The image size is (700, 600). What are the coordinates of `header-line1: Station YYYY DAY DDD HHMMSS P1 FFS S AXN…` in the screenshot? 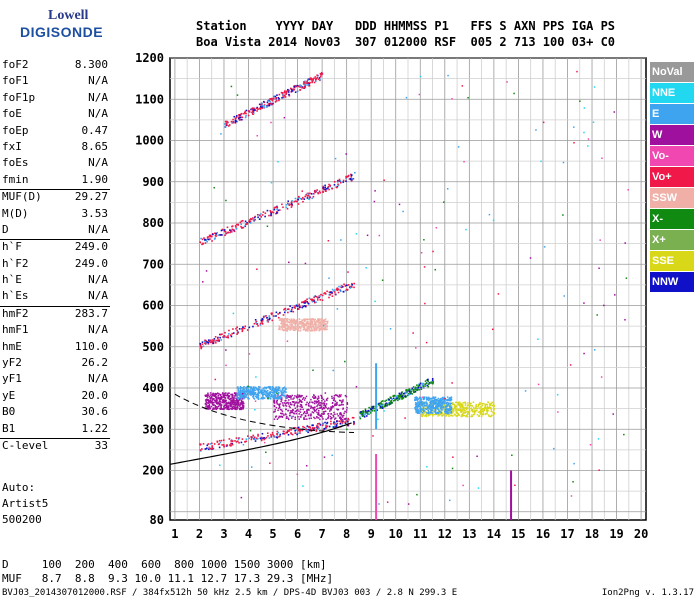 It's located at (406, 26).